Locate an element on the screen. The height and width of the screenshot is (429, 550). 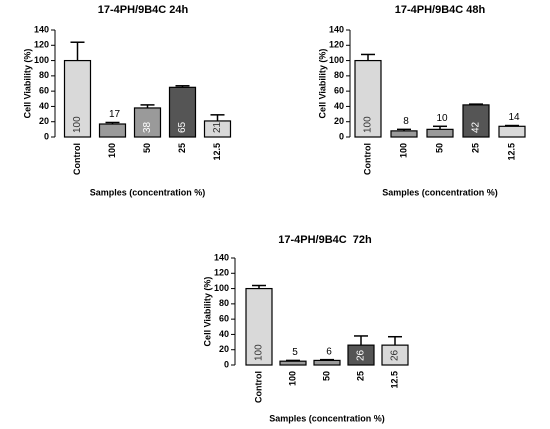
value-label: 5 is located at coordinates (295, 352).